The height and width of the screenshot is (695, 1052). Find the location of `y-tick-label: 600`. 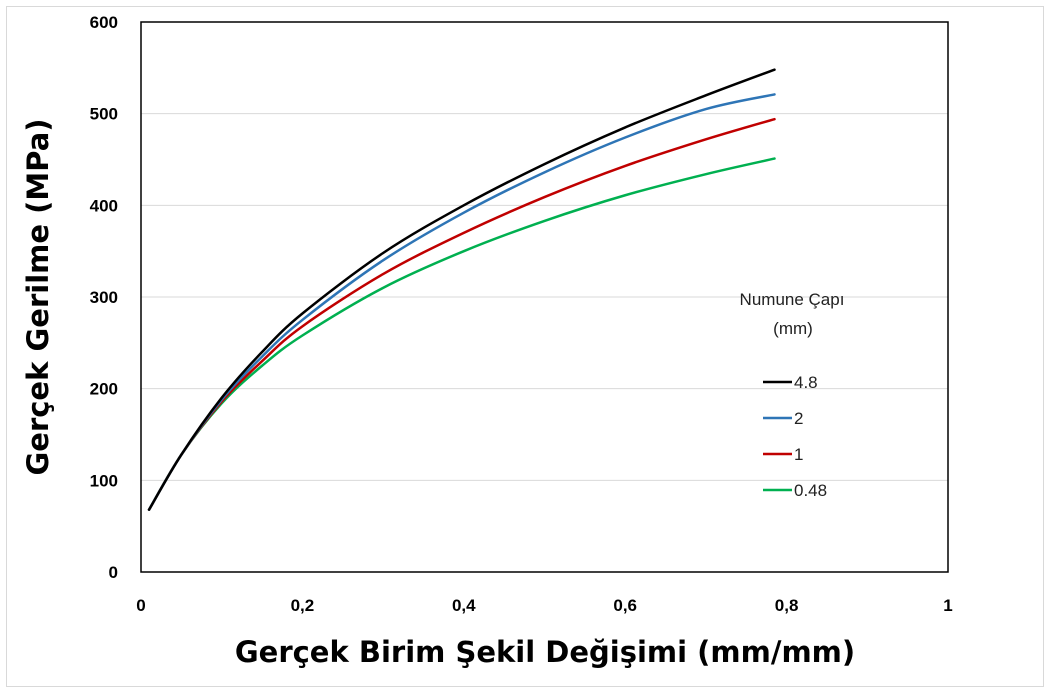

y-tick-label: 600 is located at coordinates (104, 22).